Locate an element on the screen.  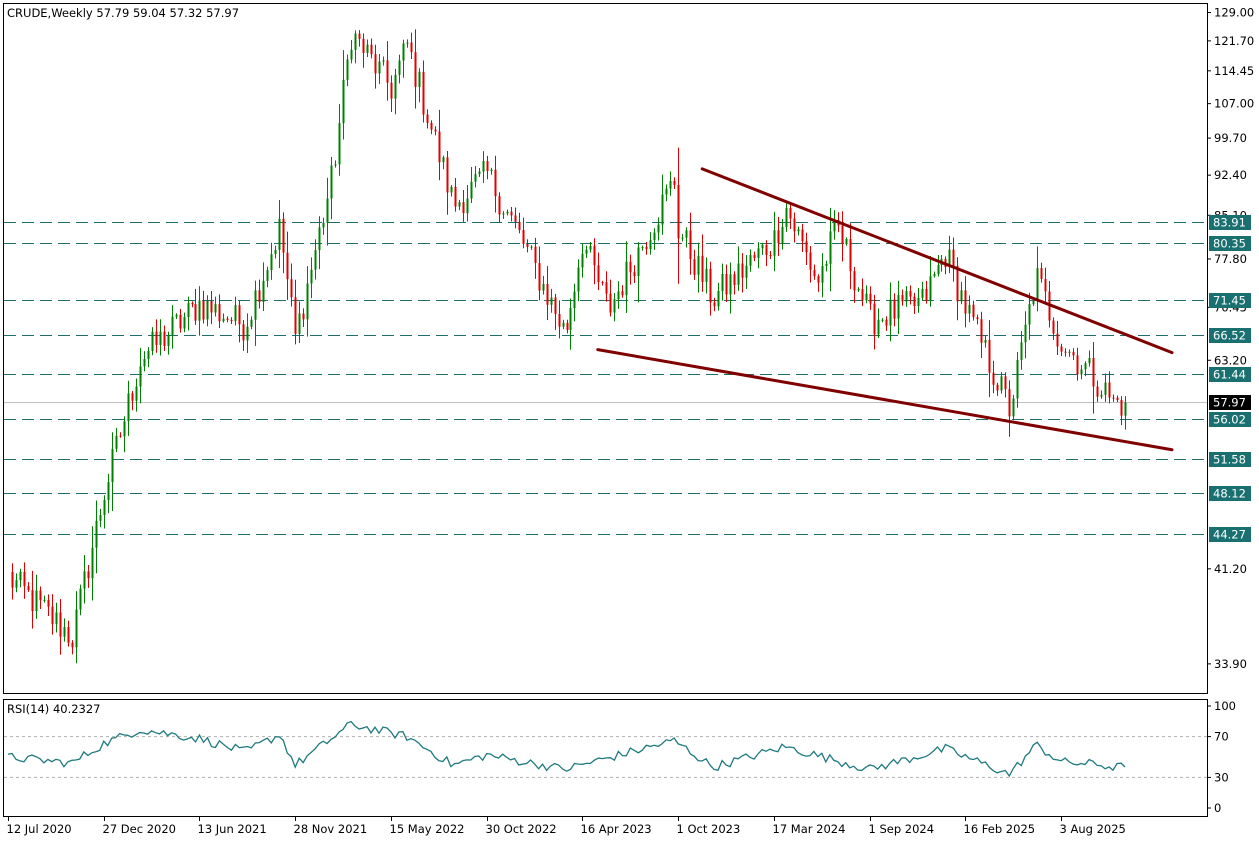
price-tick-92.40: 92.40 is located at coordinates (1227, 175).